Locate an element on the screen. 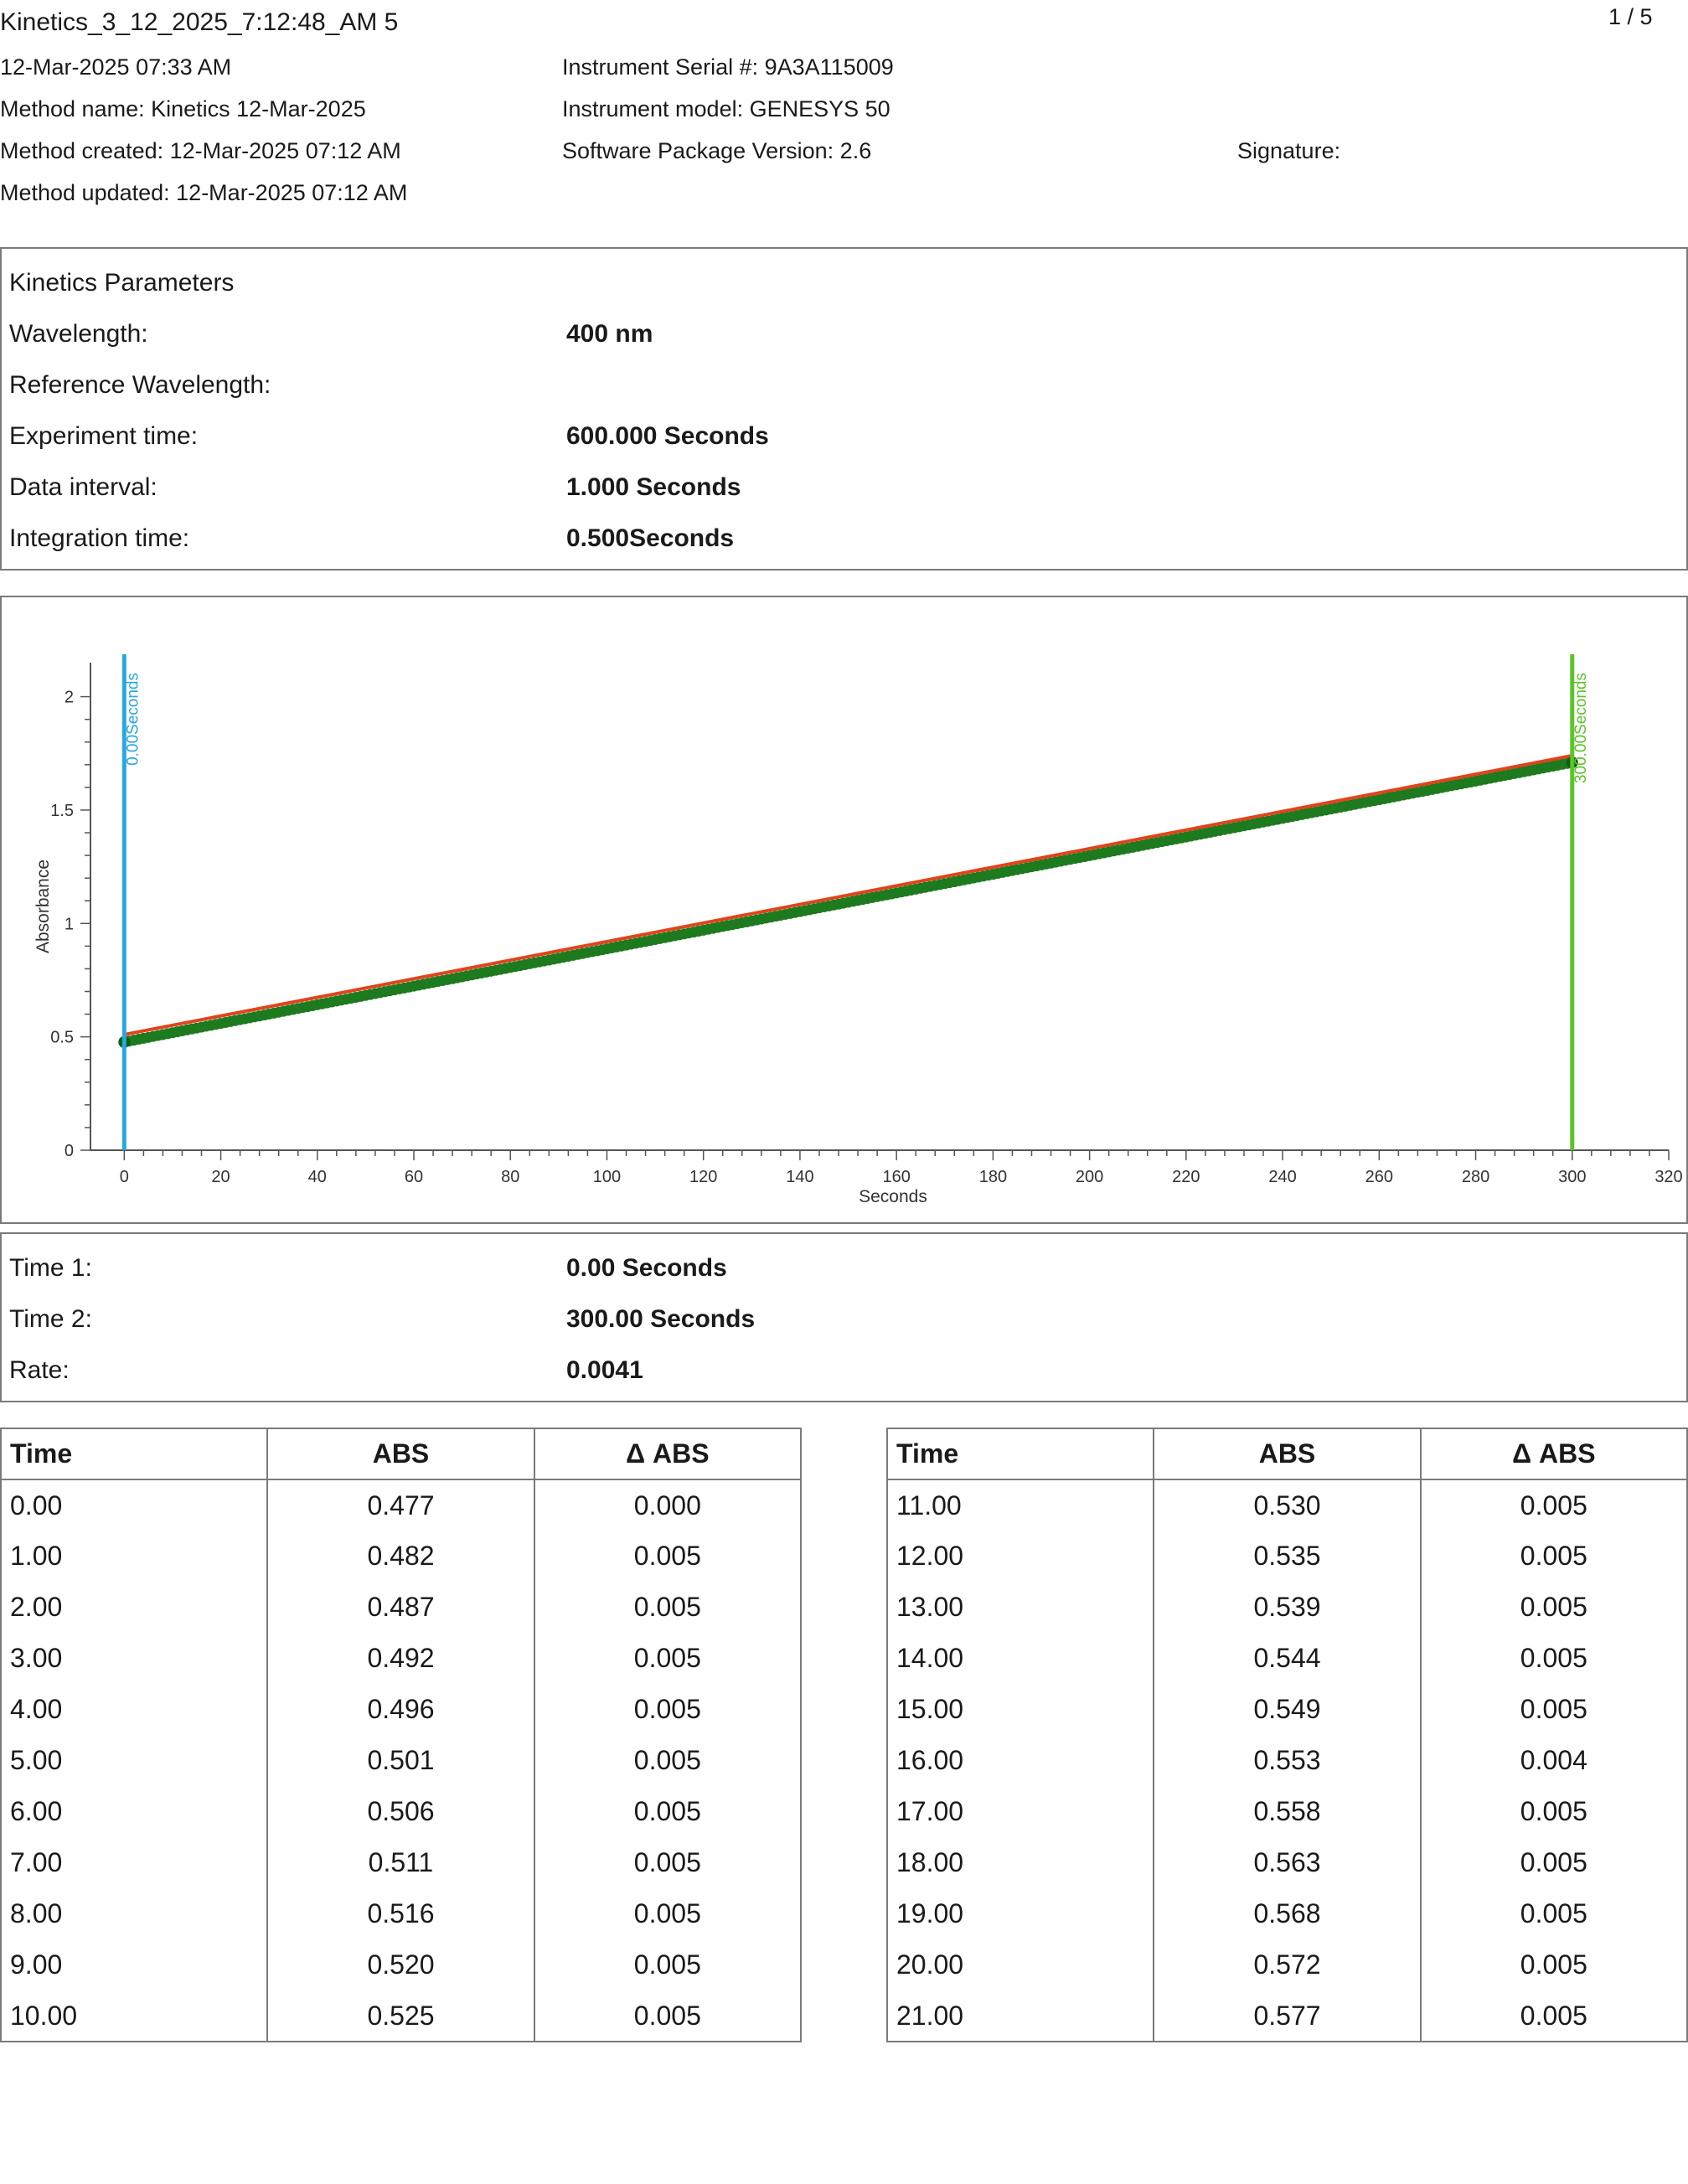 This screenshot has height=2184, width=1688. table-row: 11.00 0.530 0.005 is located at coordinates (1286, 1505).